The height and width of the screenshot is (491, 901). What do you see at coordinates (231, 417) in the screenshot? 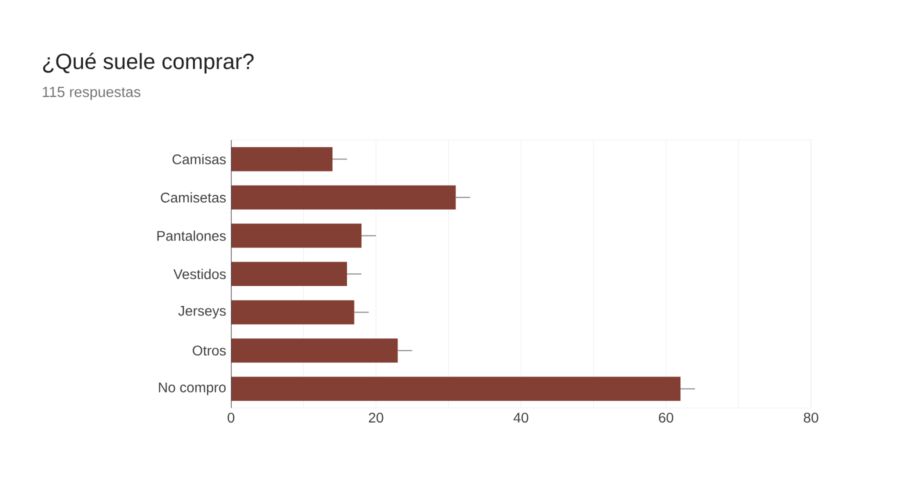
I see `x-tick-label: 0` at bounding box center [231, 417].